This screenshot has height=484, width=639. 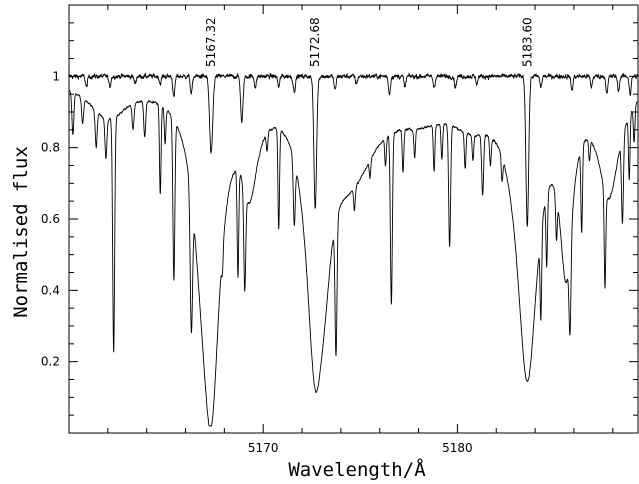 I want to click on line-annotation-label: 5167.32, so click(x=211, y=42).